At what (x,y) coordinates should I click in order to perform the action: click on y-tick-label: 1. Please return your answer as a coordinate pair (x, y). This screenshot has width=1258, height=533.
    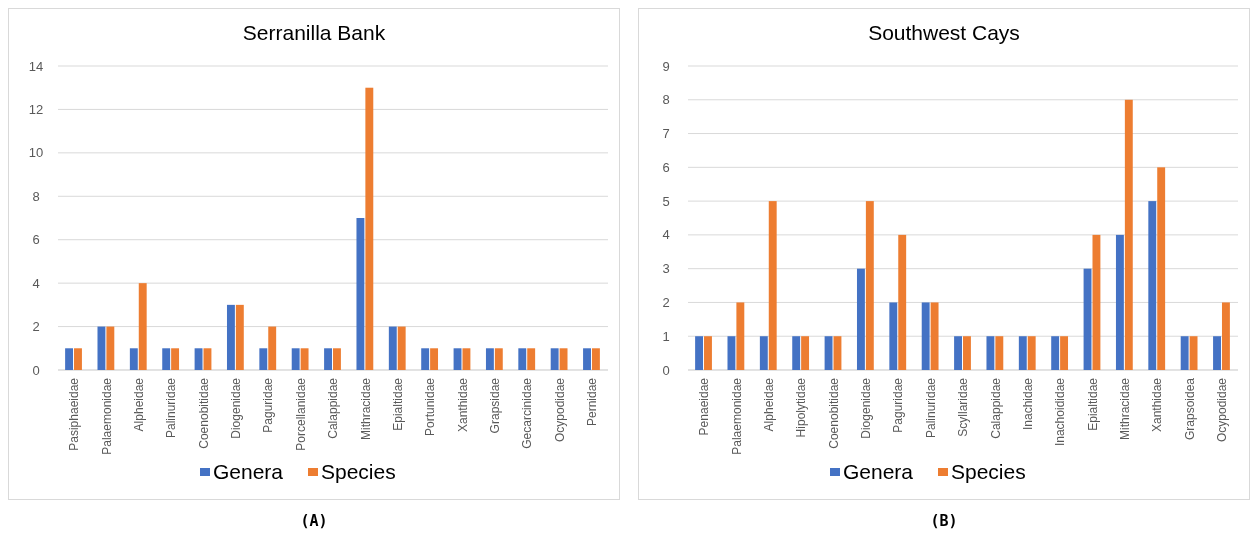
    Looking at the image, I should click on (666, 336).